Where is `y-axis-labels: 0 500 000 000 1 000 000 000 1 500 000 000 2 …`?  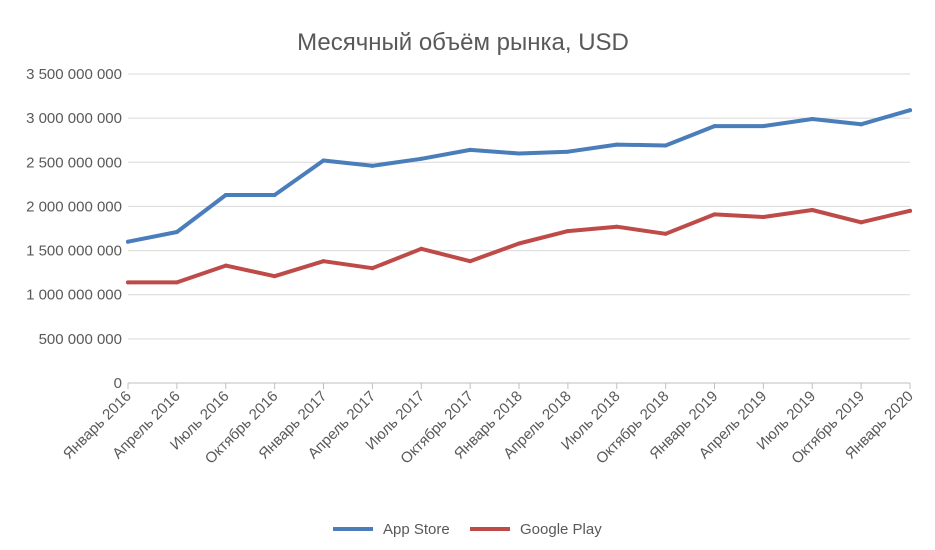
y-axis-labels: 0 500 000 000 1 000 000 000 1 500 000 000 2 … is located at coordinates (74, 229).